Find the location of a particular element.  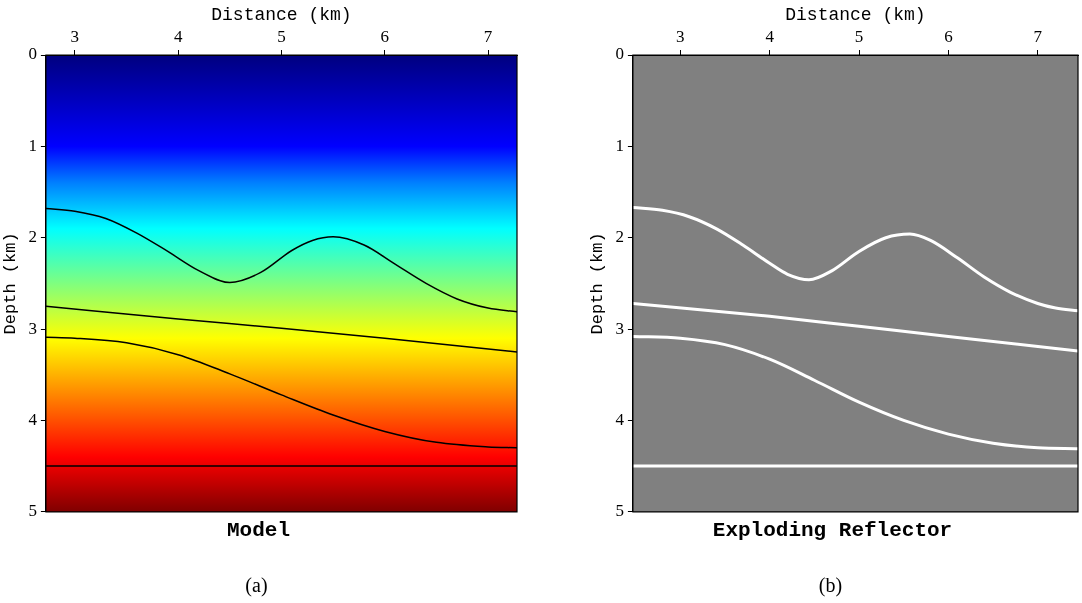

text: (b) is located at coordinates (830, 586).